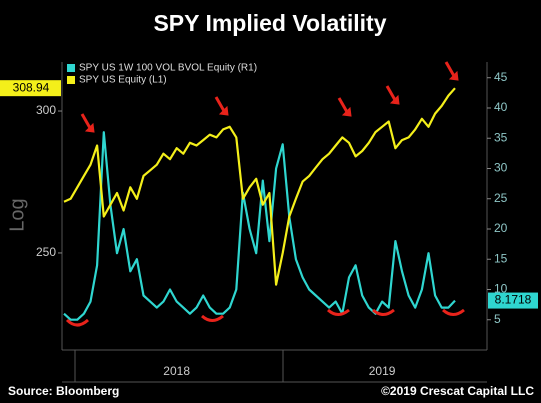 The width and height of the screenshot is (541, 403). Describe the element at coordinates (269, 97) in the screenshot. I see `arrows` at that location.